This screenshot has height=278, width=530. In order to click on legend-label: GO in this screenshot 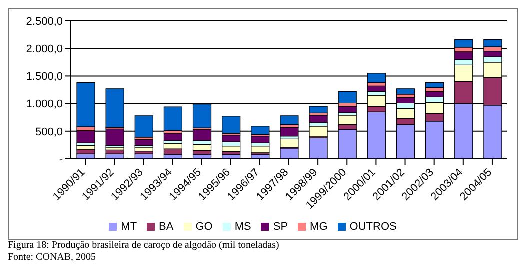, I will do `click(204, 227)`.